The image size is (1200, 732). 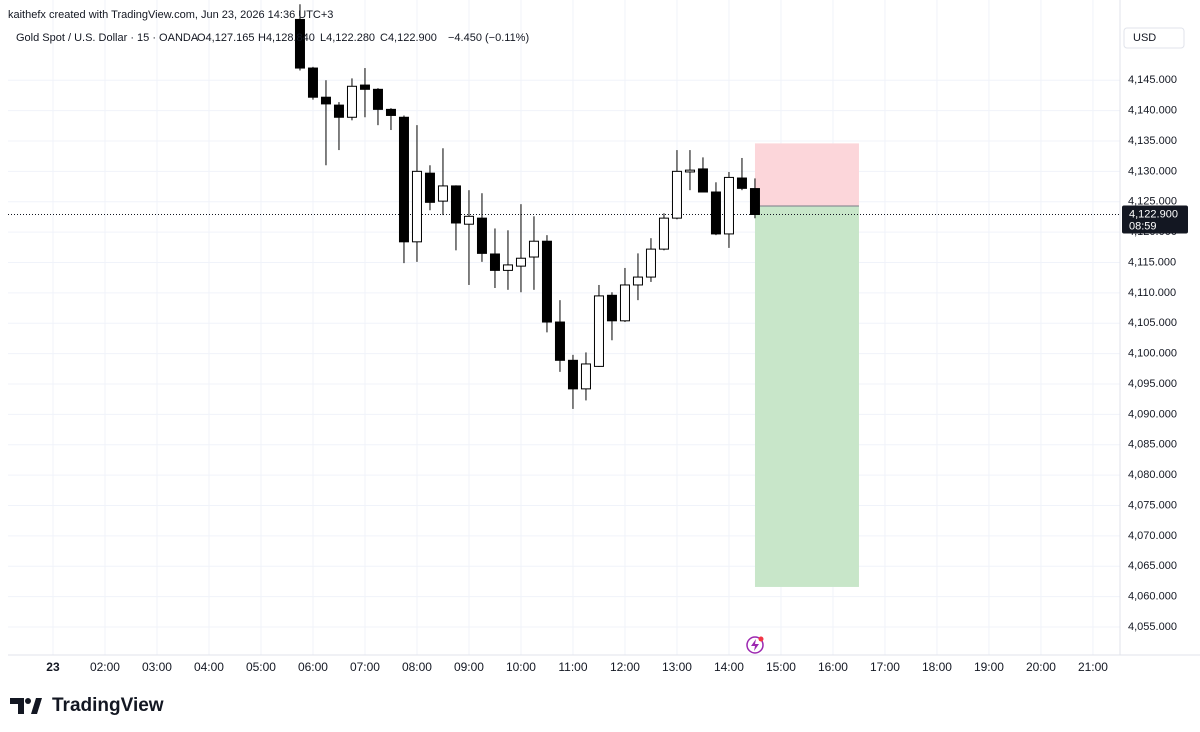 I want to click on y-tick-label: 4,135.000, so click(x=1152, y=141).